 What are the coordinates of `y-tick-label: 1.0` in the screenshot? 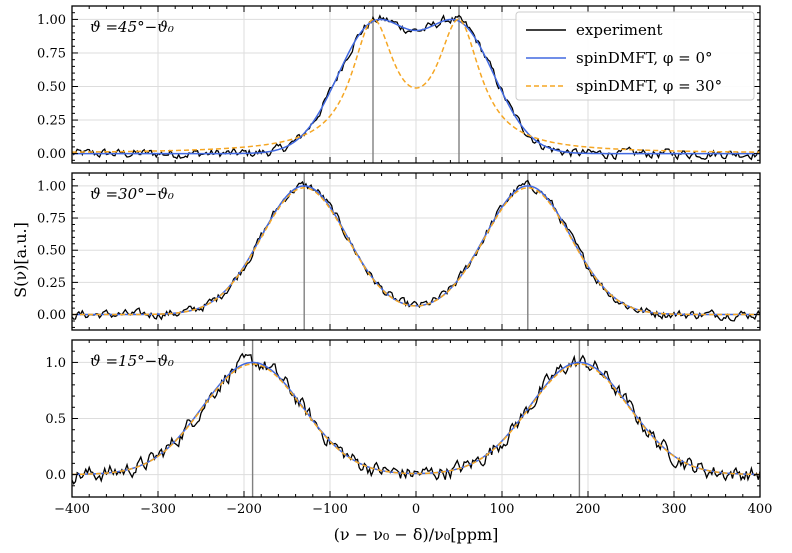 It's located at (55, 363).